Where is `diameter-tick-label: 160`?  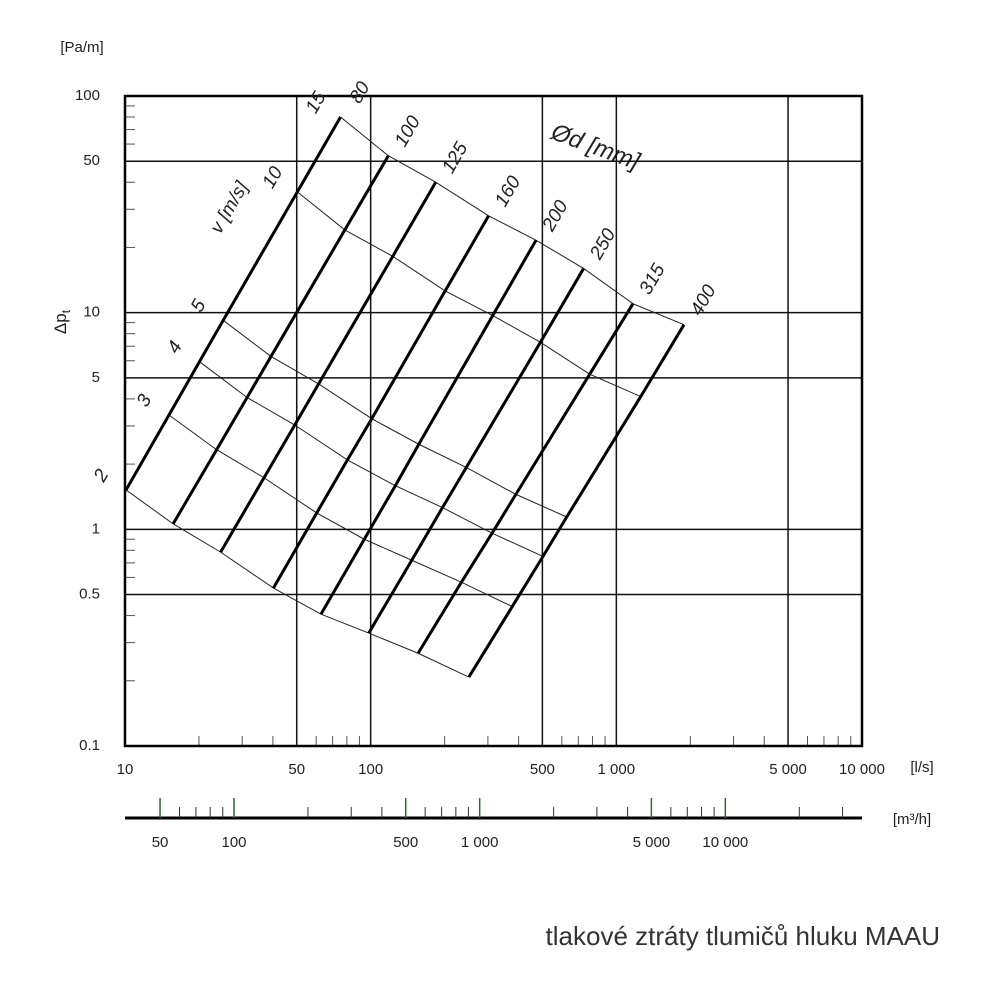
diameter-tick-label: 160 is located at coordinates (508, 191).